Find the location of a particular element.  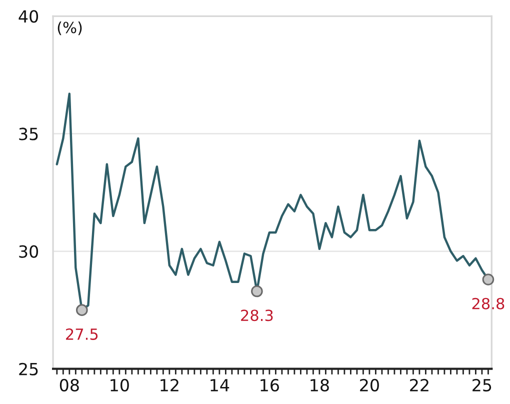

data-label: 28.8 is located at coordinates (488, 304).